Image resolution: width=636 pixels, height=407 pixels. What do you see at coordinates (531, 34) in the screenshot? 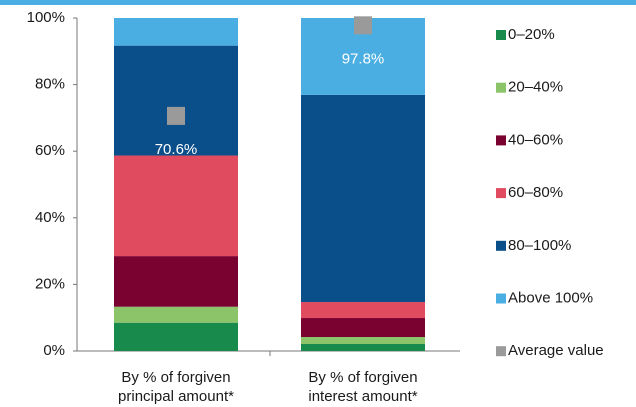
I see `legend-label: 0–20%` at bounding box center [531, 34].